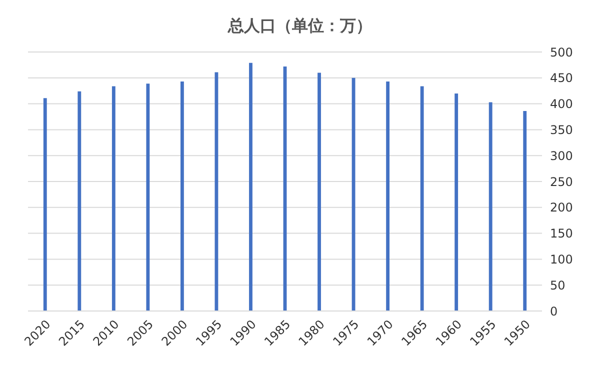 This screenshot has width=600, height=371. What do you see at coordinates (561, 129) in the screenshot?
I see `y-tick-label: 350` at bounding box center [561, 129].